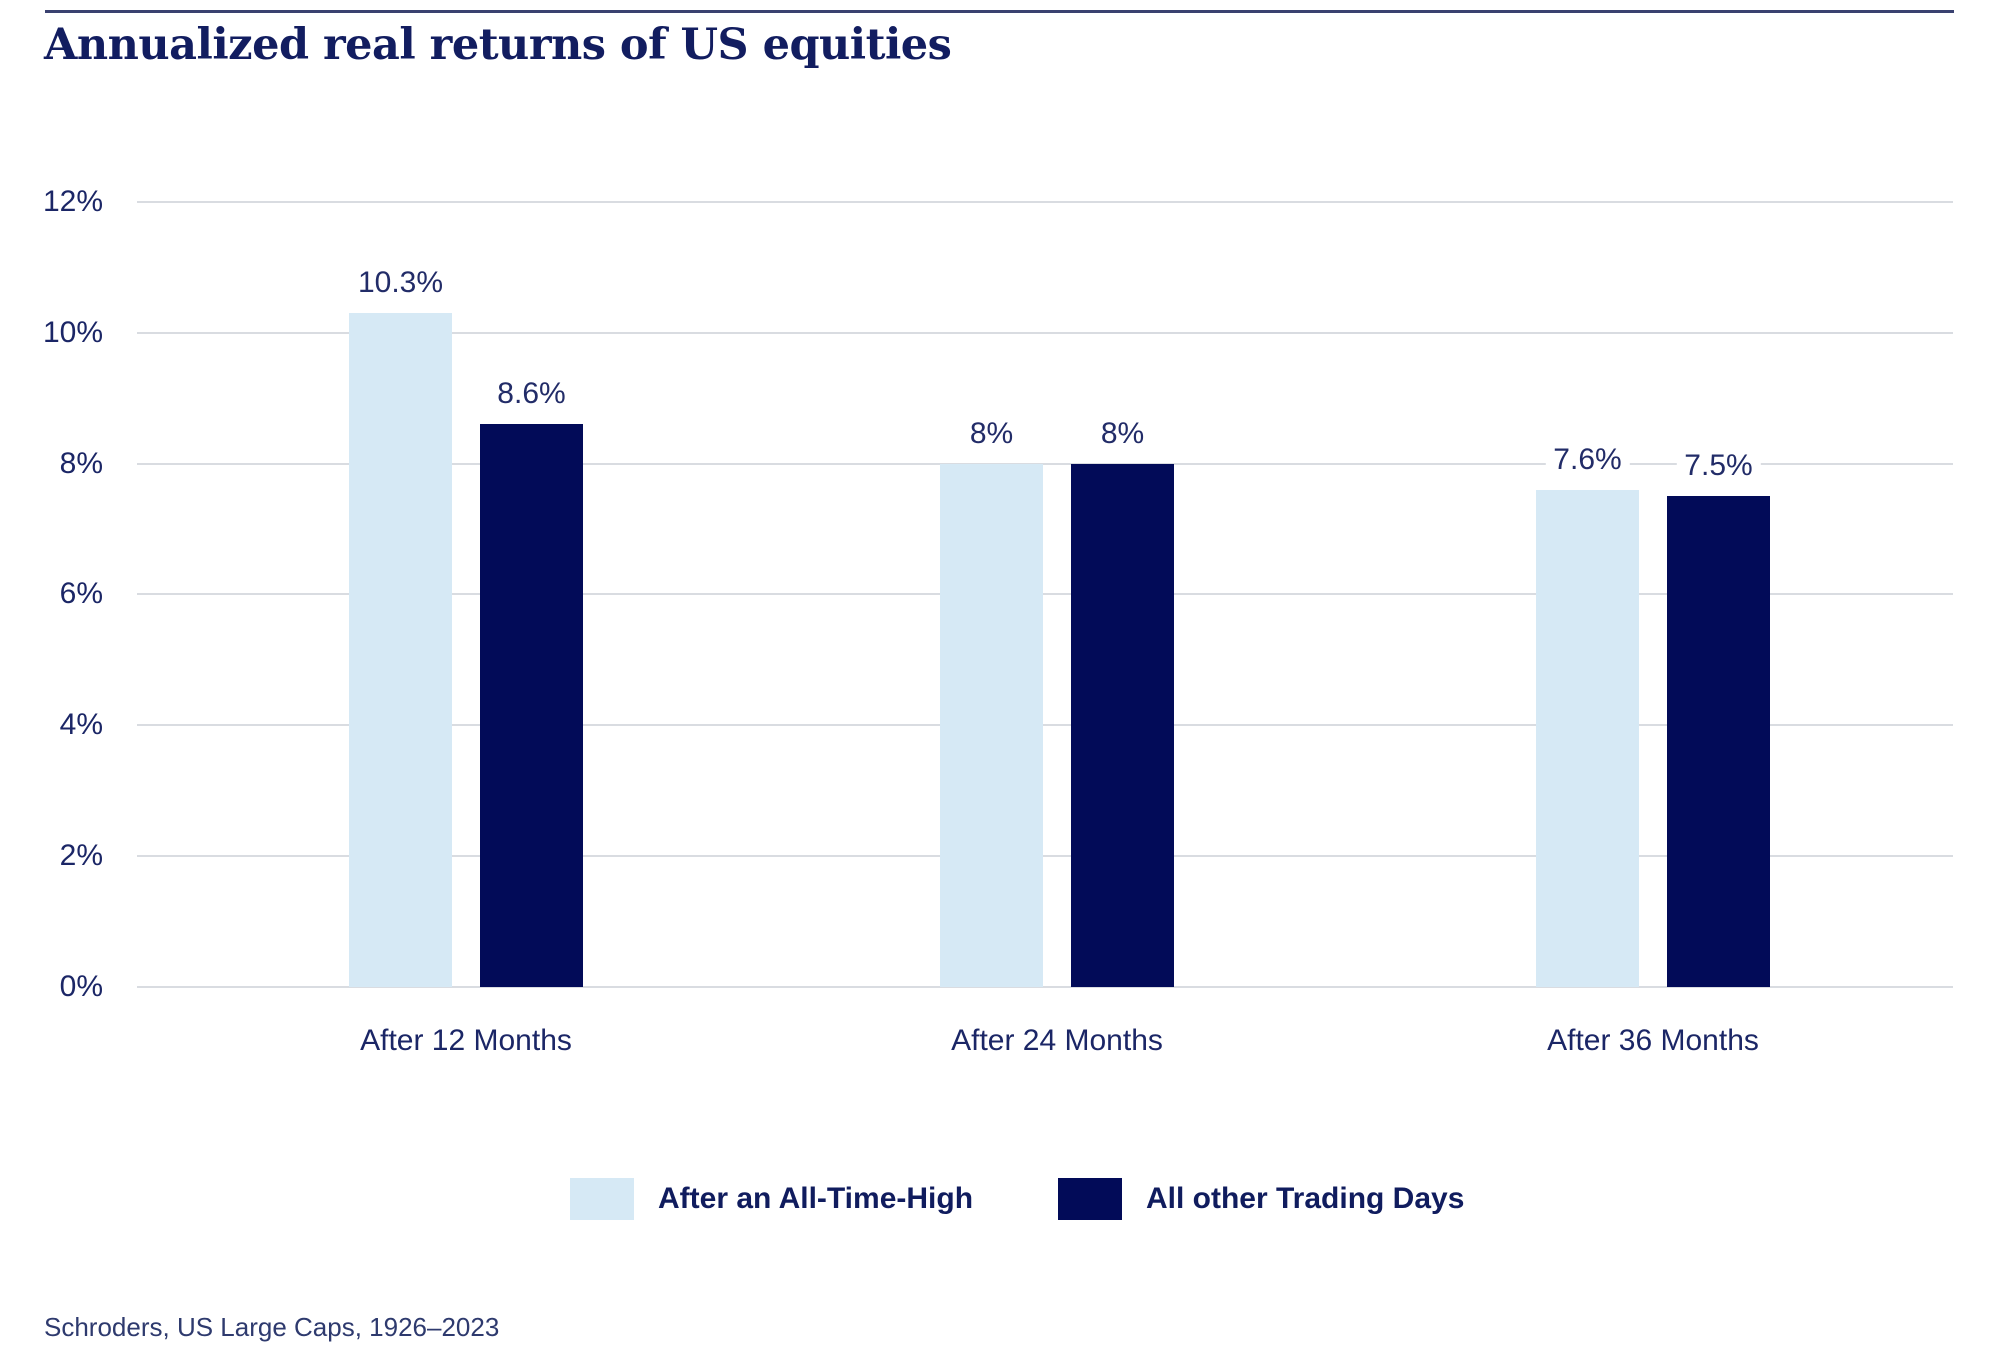 Image resolution: width=2000 pixels, height=1360 pixels. Describe the element at coordinates (816, 1198) in the screenshot. I see `legend-label-after-all-time-high: After an All-Time-High` at that location.